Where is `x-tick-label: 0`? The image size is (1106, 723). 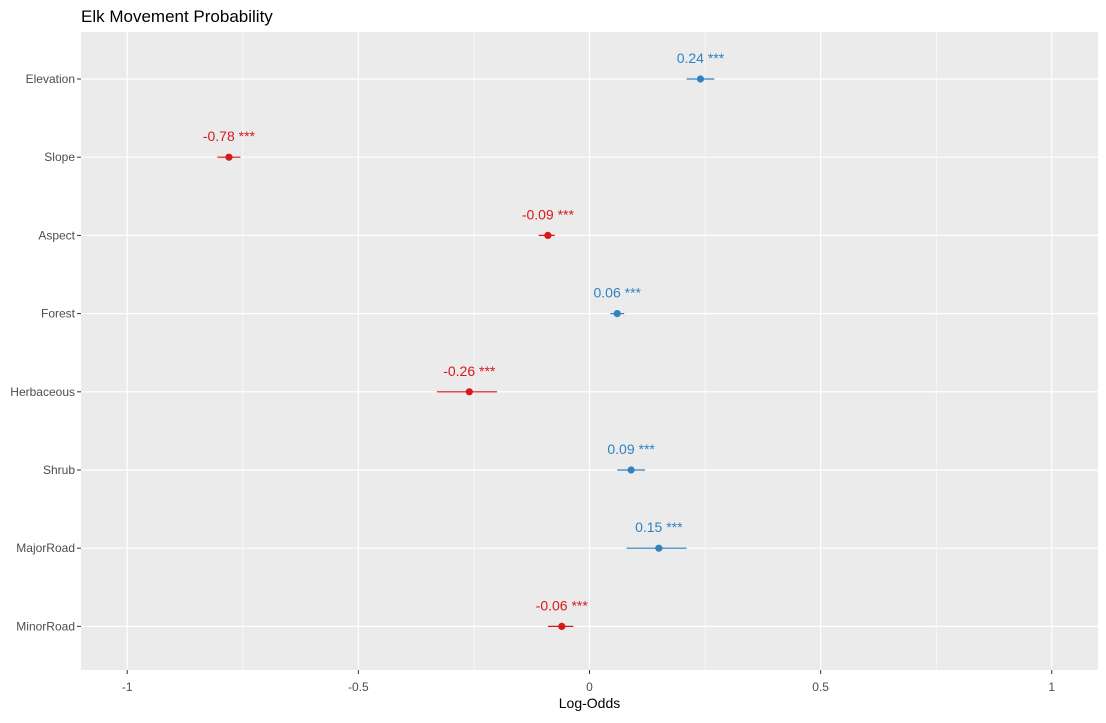 x-tick-label: 0 is located at coordinates (589, 687).